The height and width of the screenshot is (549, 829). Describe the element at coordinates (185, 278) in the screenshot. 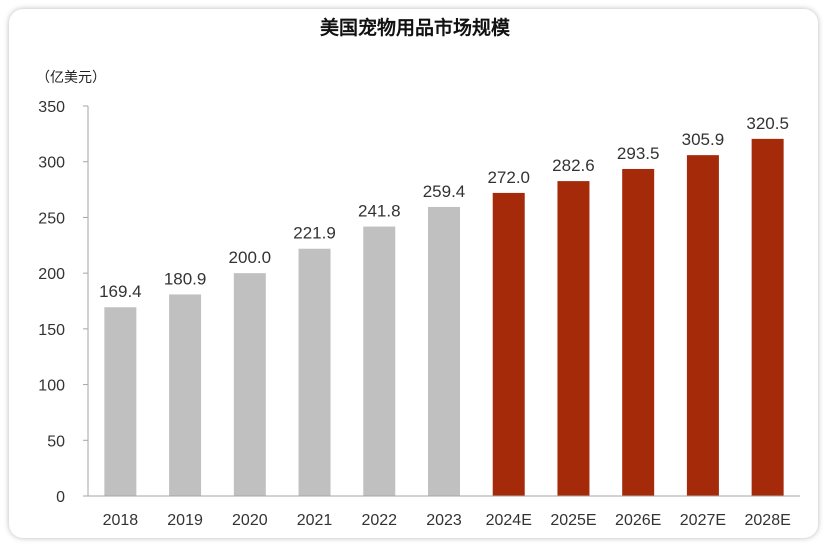

I see `data-label-2019: 180.9` at that location.